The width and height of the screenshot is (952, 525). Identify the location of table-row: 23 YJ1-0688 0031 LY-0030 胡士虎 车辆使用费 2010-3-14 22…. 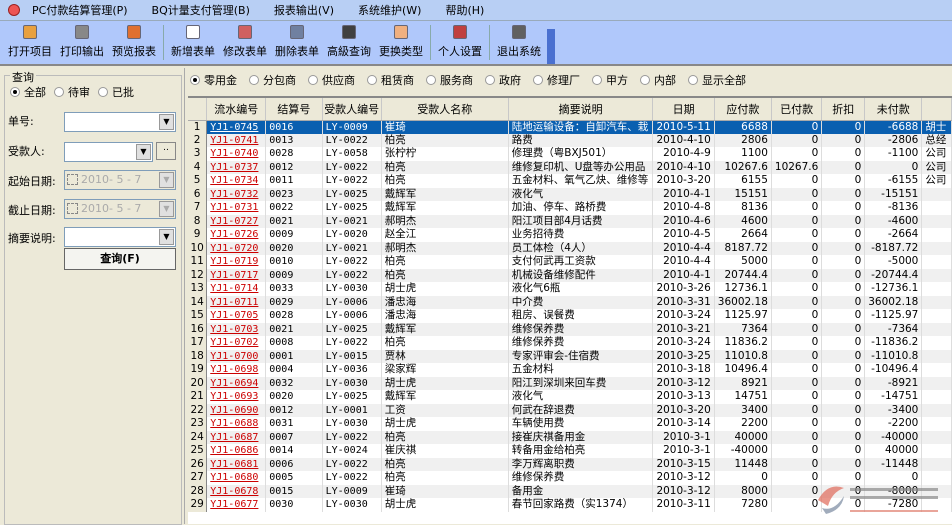
(570, 424).